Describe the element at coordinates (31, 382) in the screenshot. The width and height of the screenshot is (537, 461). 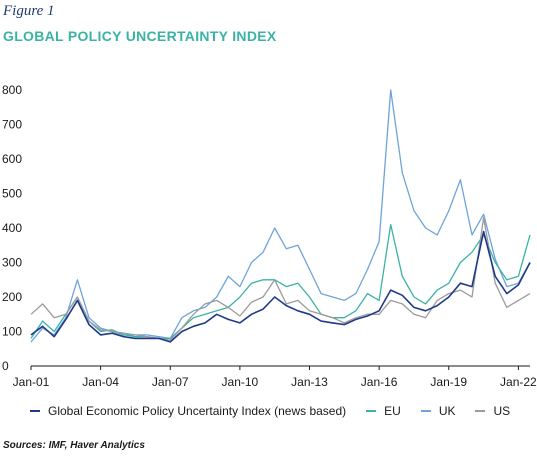
I see `x-tick-label: Jan-01` at that location.